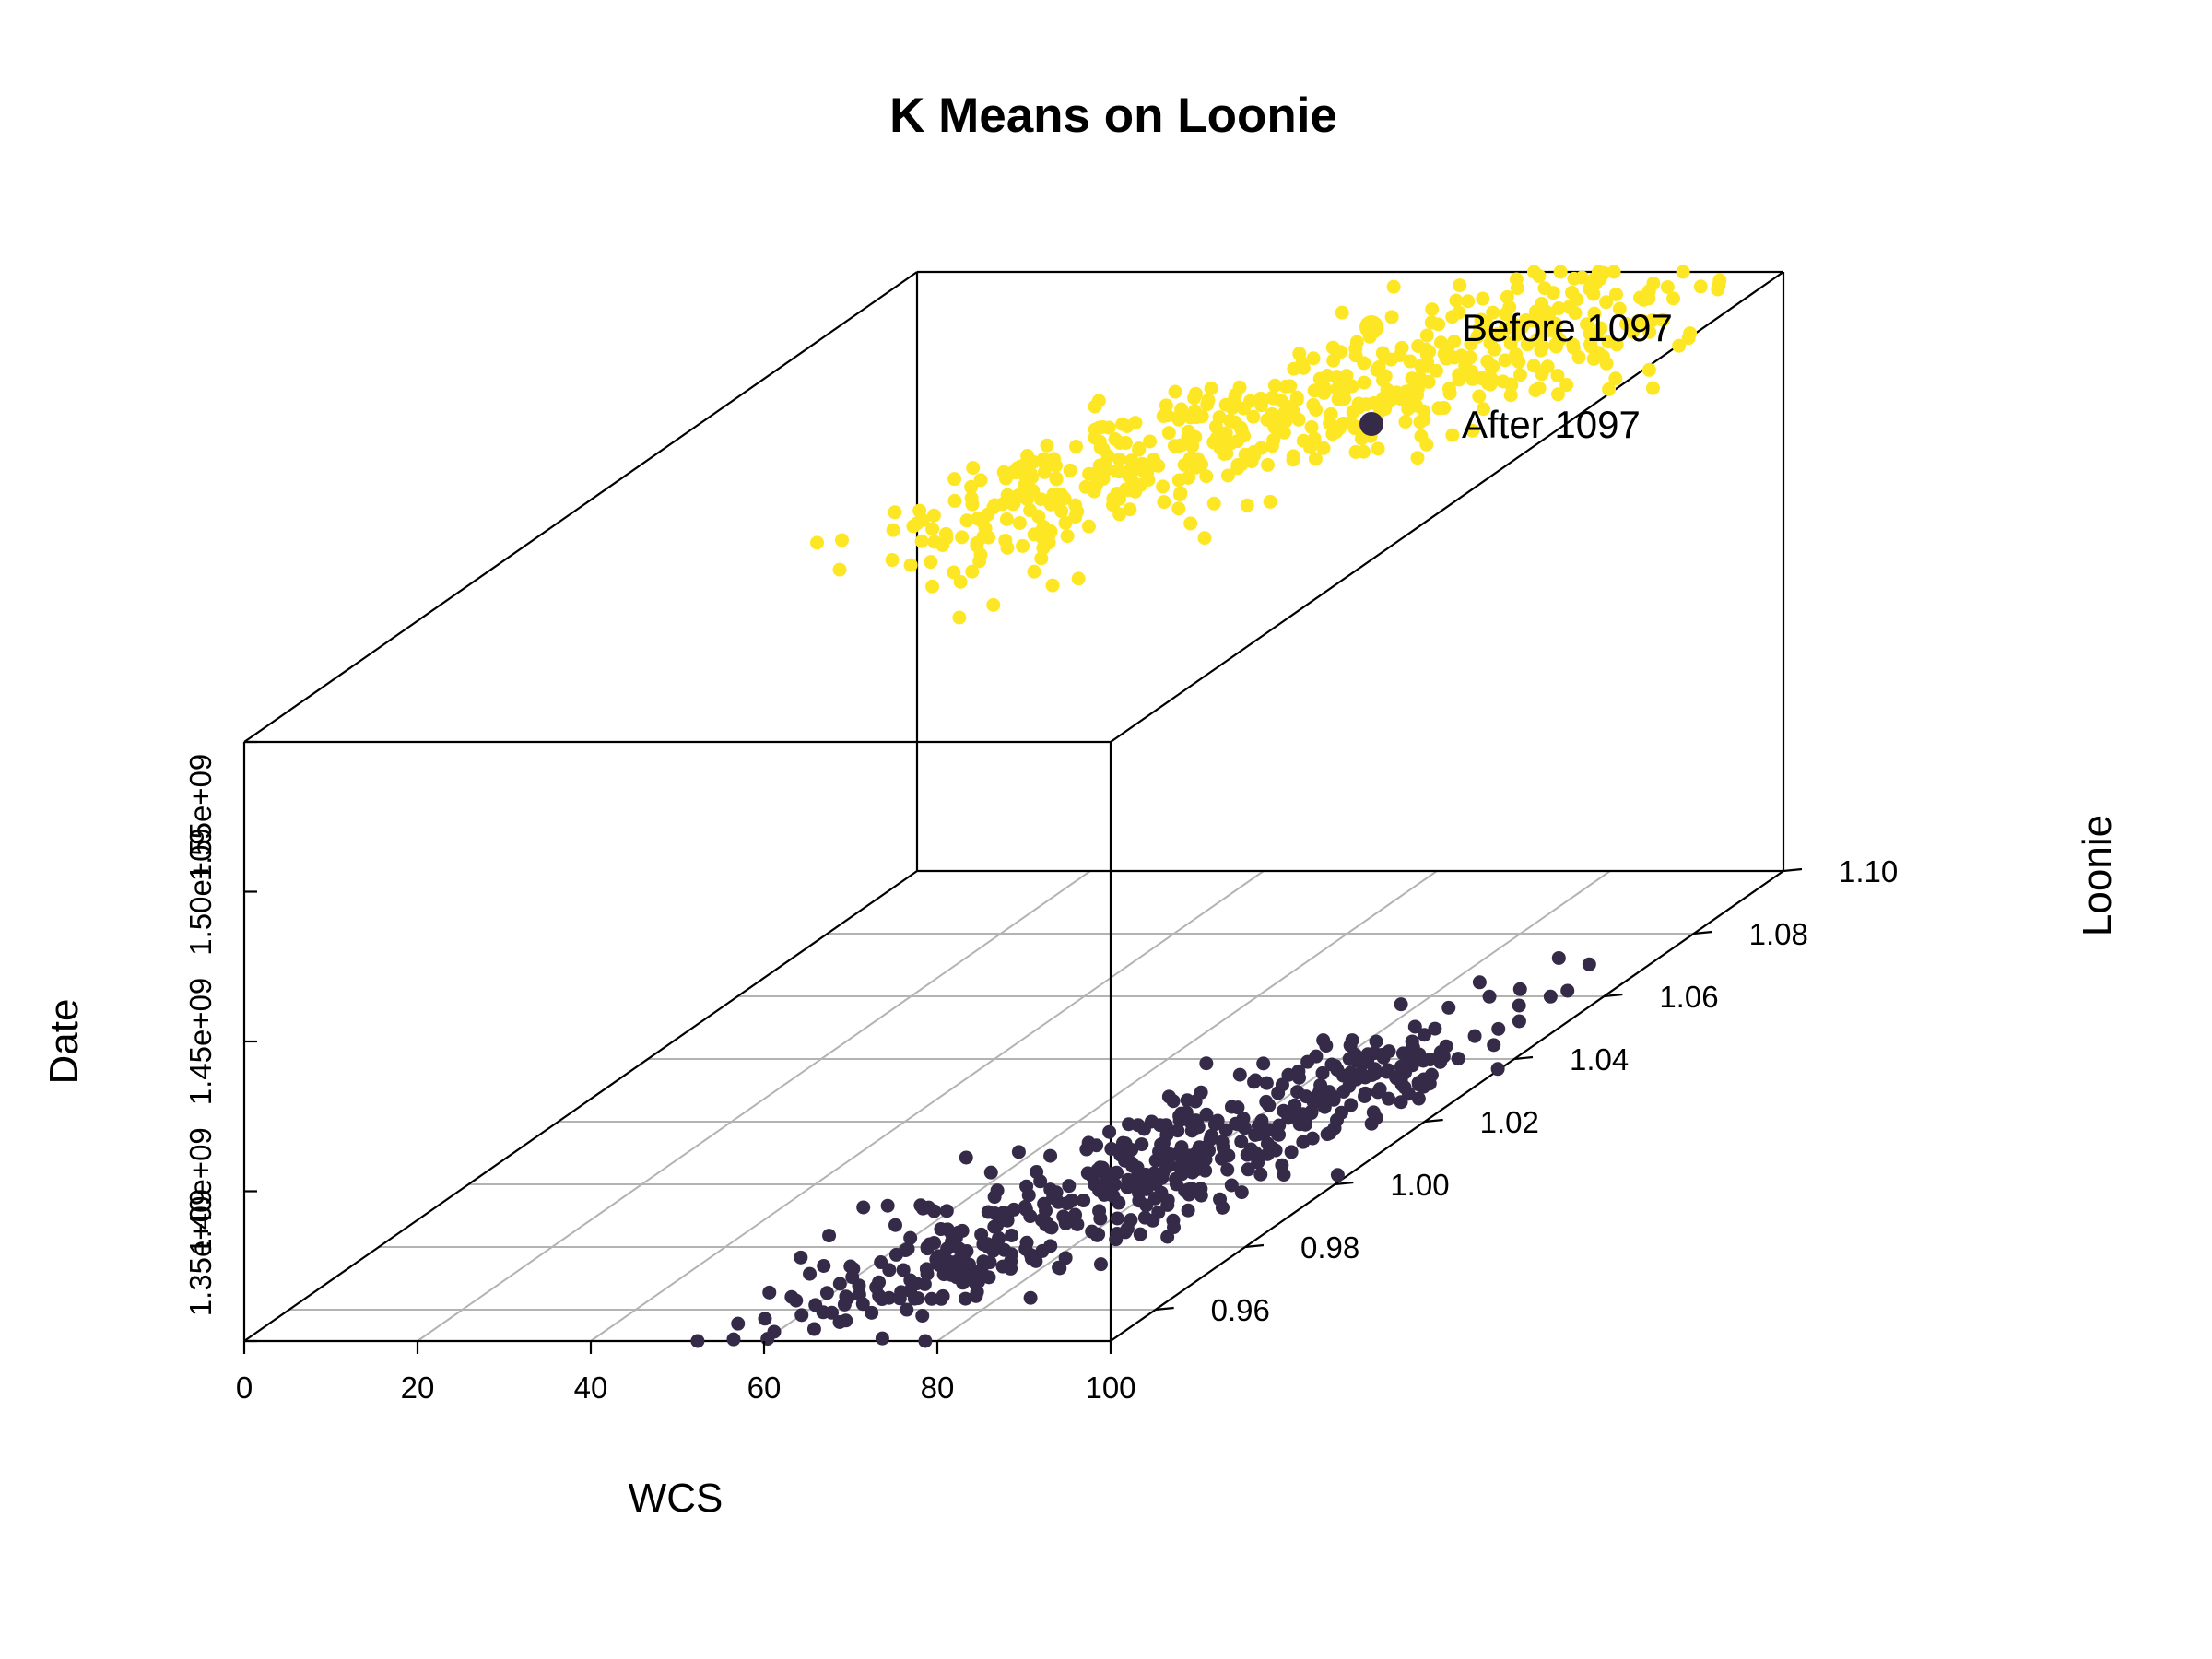 This screenshot has height=1659, width=2212. What do you see at coordinates (754, 1106) in the screenshot?
I see `grid-line-x` at bounding box center [754, 1106].